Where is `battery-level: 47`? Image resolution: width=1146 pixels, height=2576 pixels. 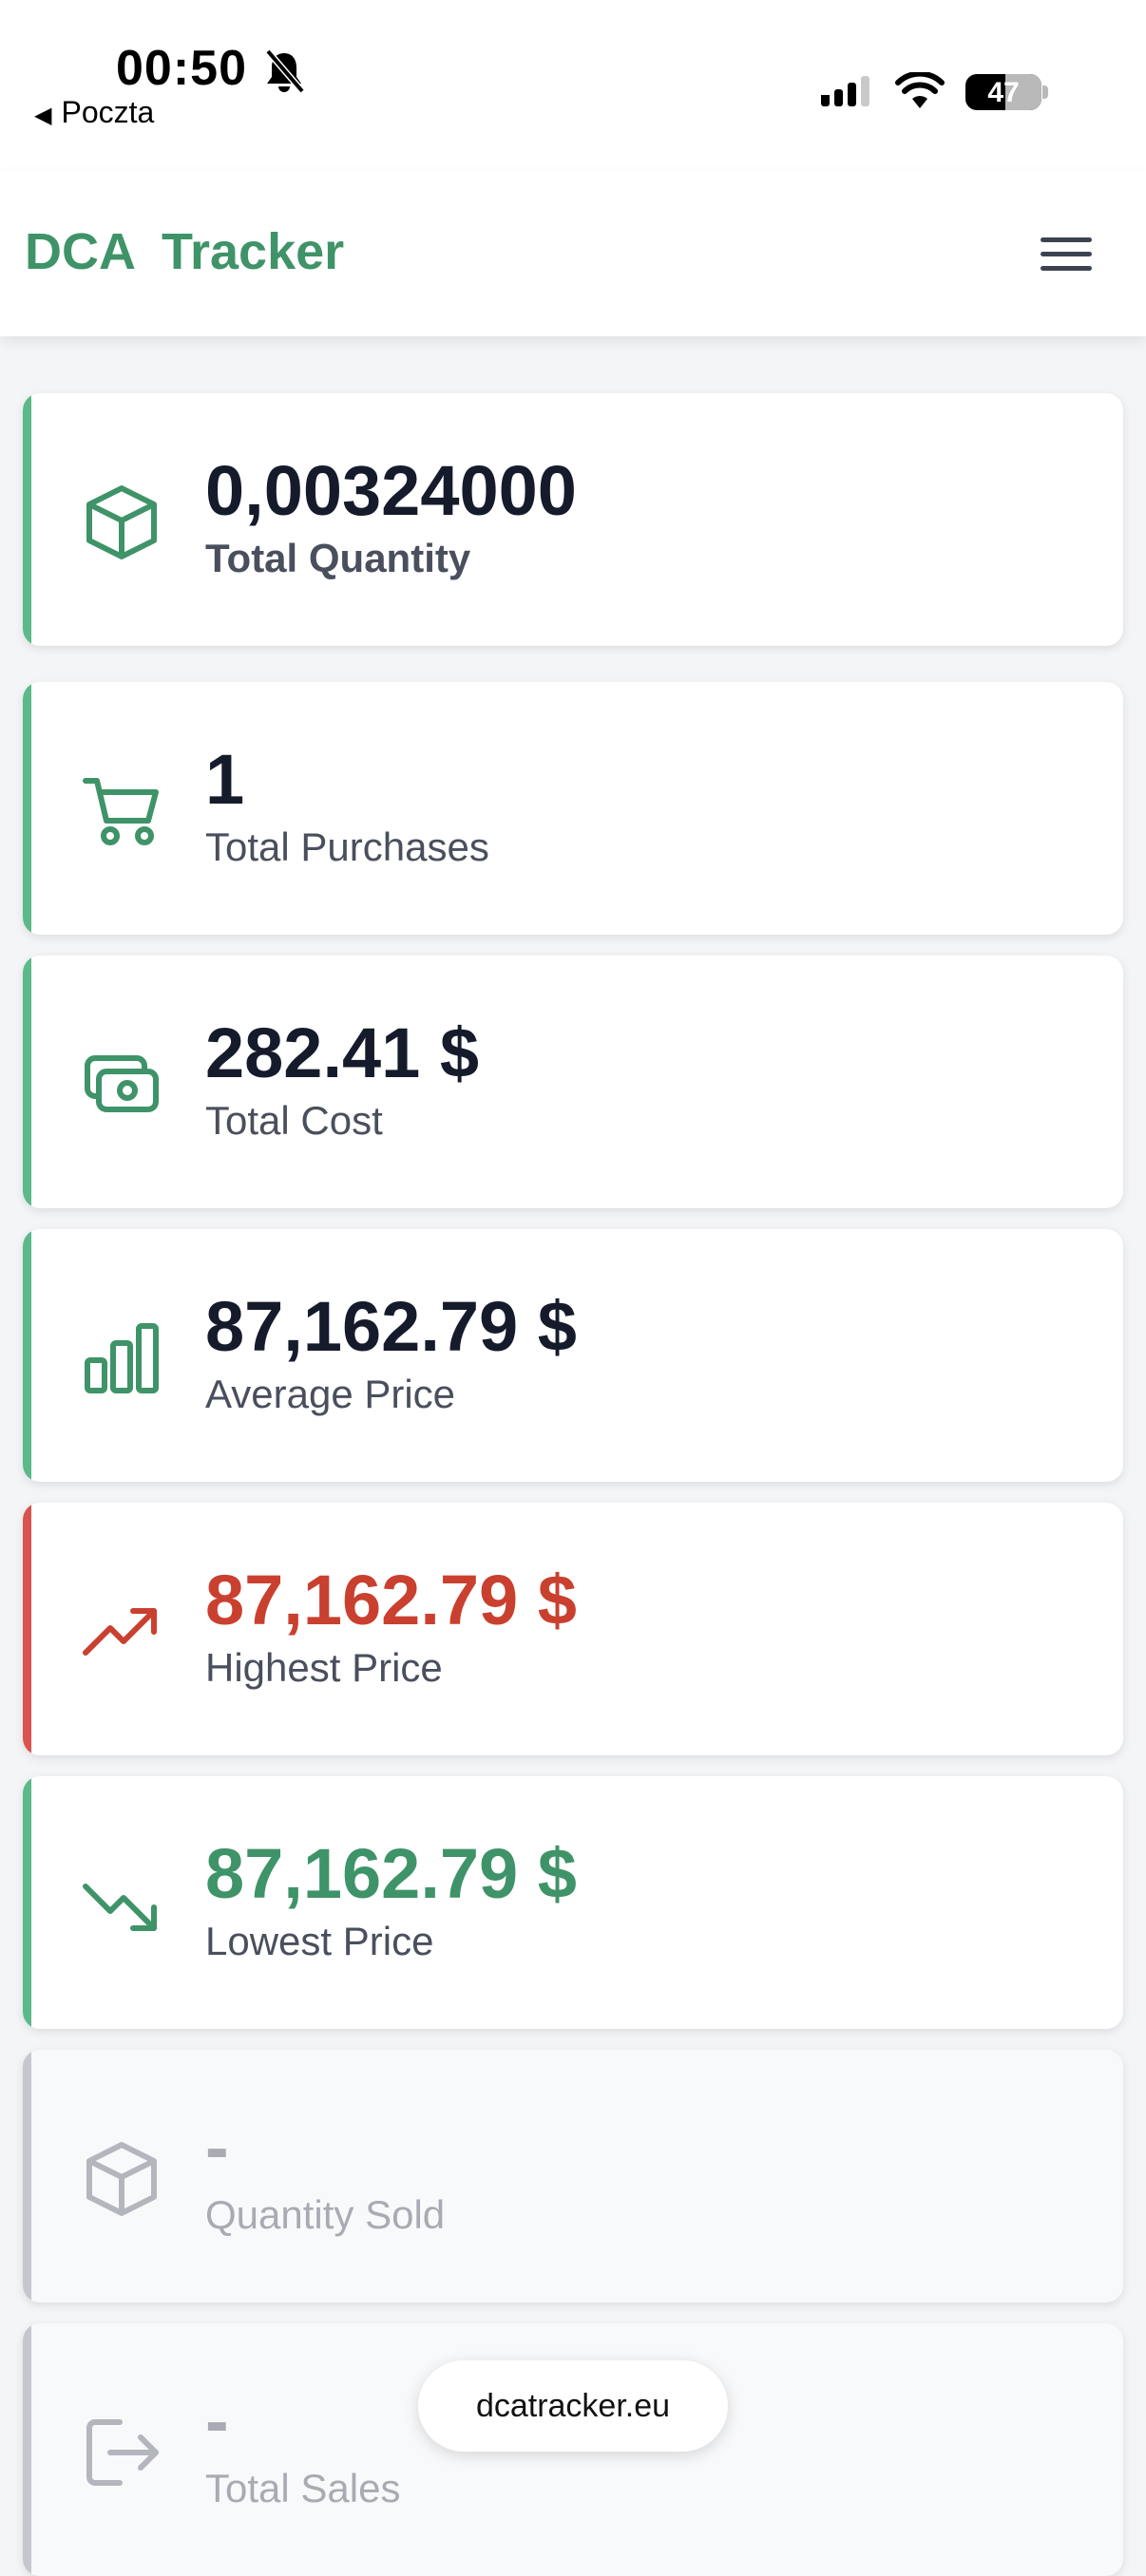 battery-level: 47 is located at coordinates (1003, 92).